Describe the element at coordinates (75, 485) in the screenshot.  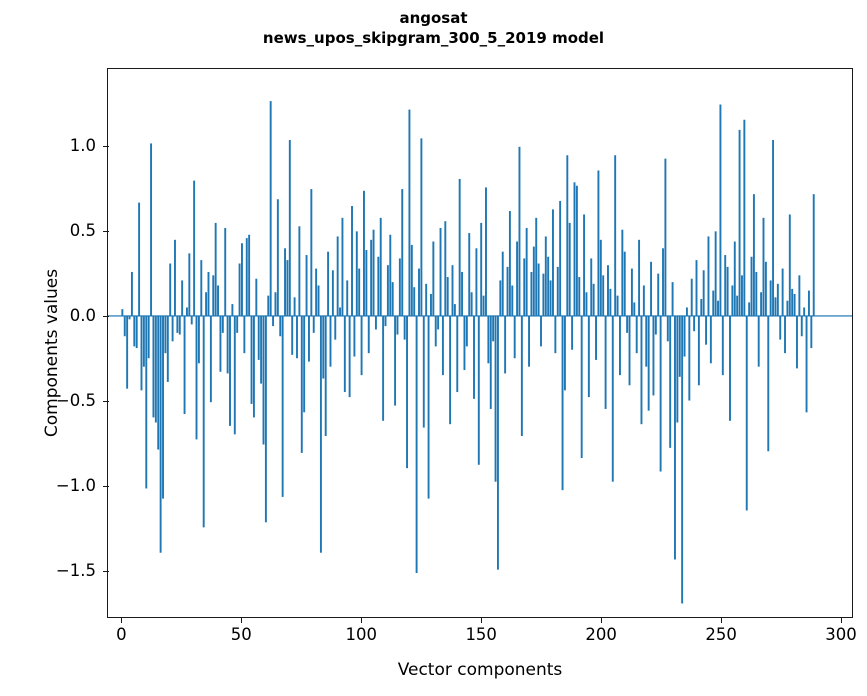
I see `y-tick-label: −1.0` at that location.